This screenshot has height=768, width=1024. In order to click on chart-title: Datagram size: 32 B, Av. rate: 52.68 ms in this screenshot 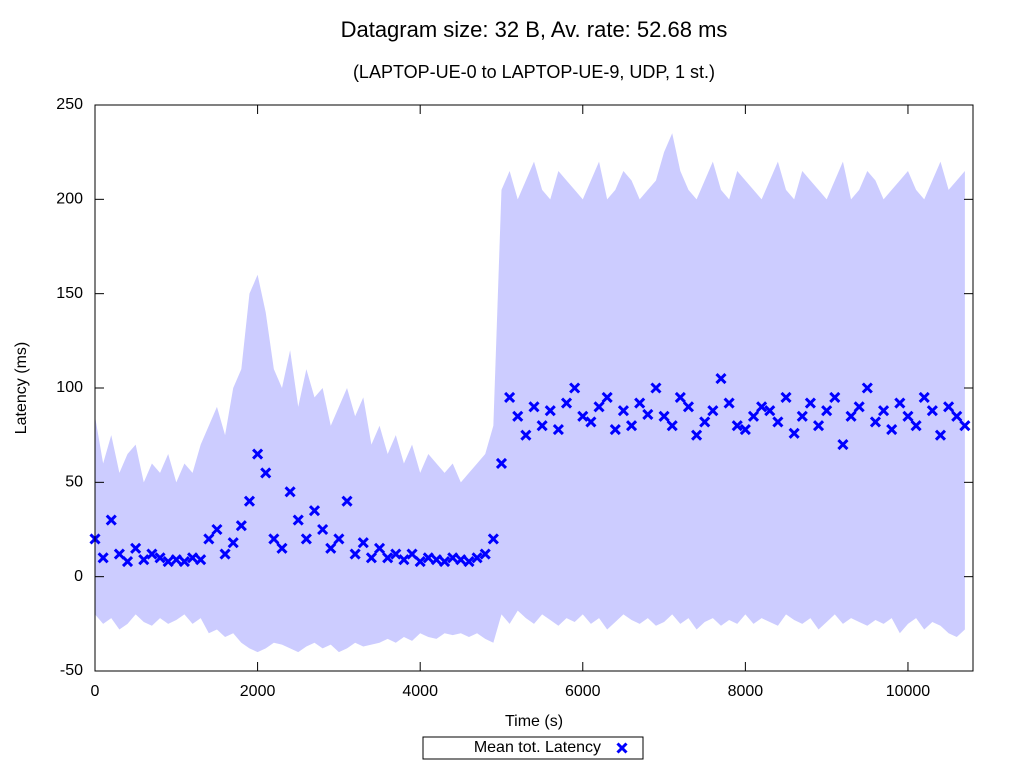, I will do `click(534, 29)`.